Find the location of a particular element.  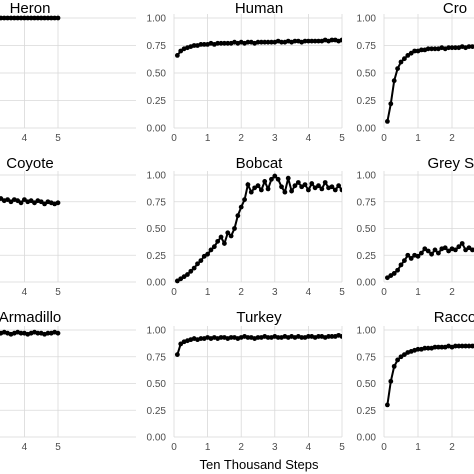

panel-bobcat: Bobcat 0.00 0.25 0.50 0.75 1.00 0 1 2 3 4 5 is located at coordinates (246, 226).